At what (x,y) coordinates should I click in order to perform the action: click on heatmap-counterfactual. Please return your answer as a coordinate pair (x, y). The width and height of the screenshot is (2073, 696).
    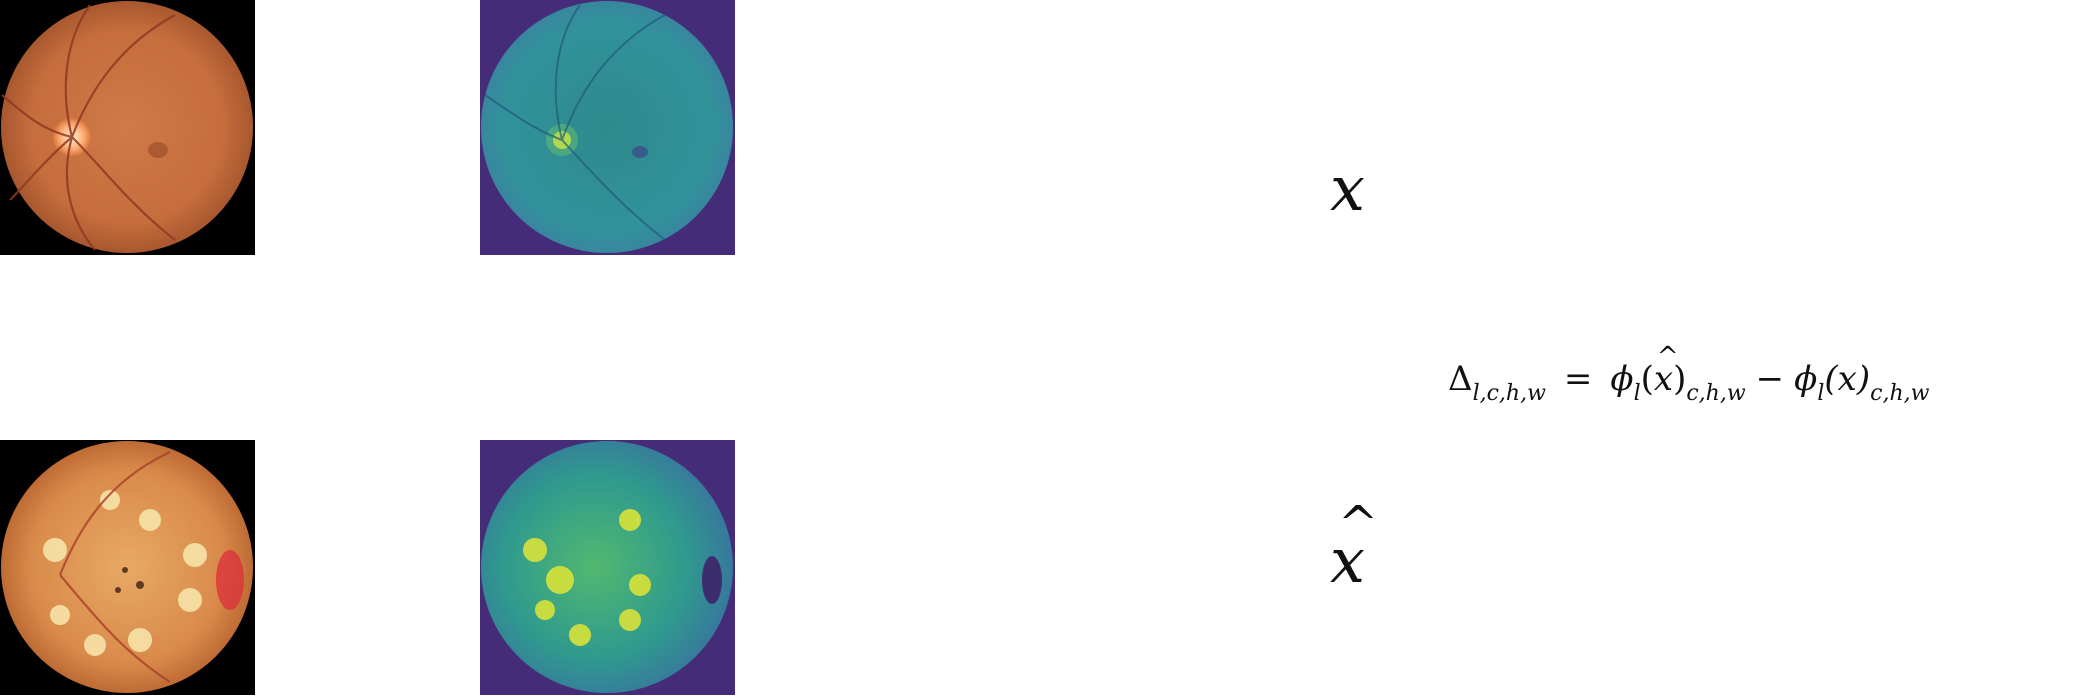
    Looking at the image, I should click on (607, 567).